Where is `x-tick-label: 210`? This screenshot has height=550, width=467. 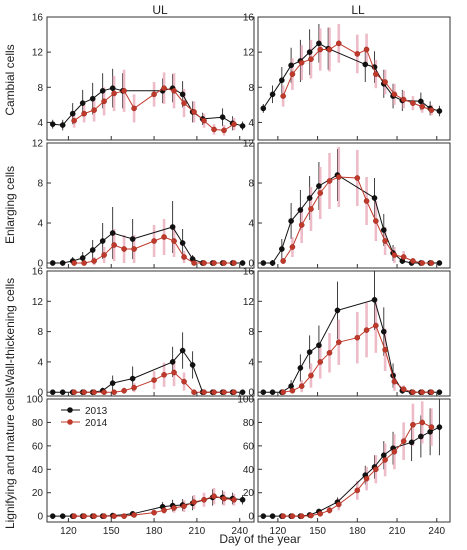 x-tick-label: 210 is located at coordinates (397, 531).